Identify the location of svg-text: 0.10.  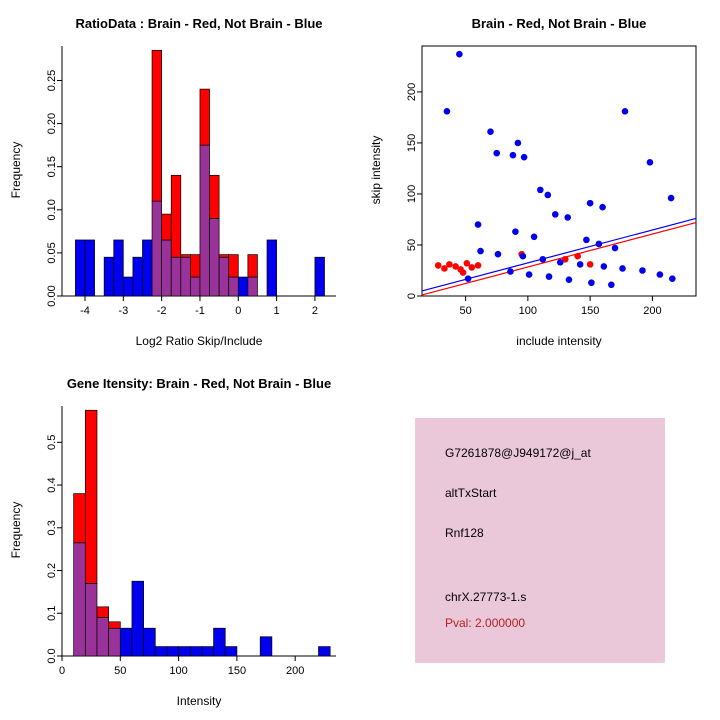
(52, 209).